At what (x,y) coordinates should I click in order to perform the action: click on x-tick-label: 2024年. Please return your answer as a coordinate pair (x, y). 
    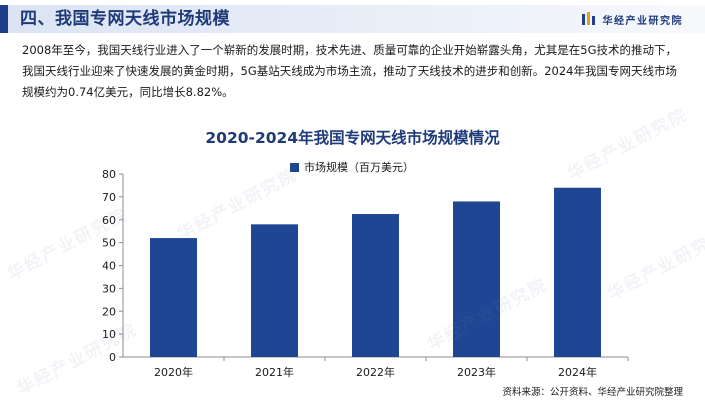
    Looking at the image, I should click on (577, 372).